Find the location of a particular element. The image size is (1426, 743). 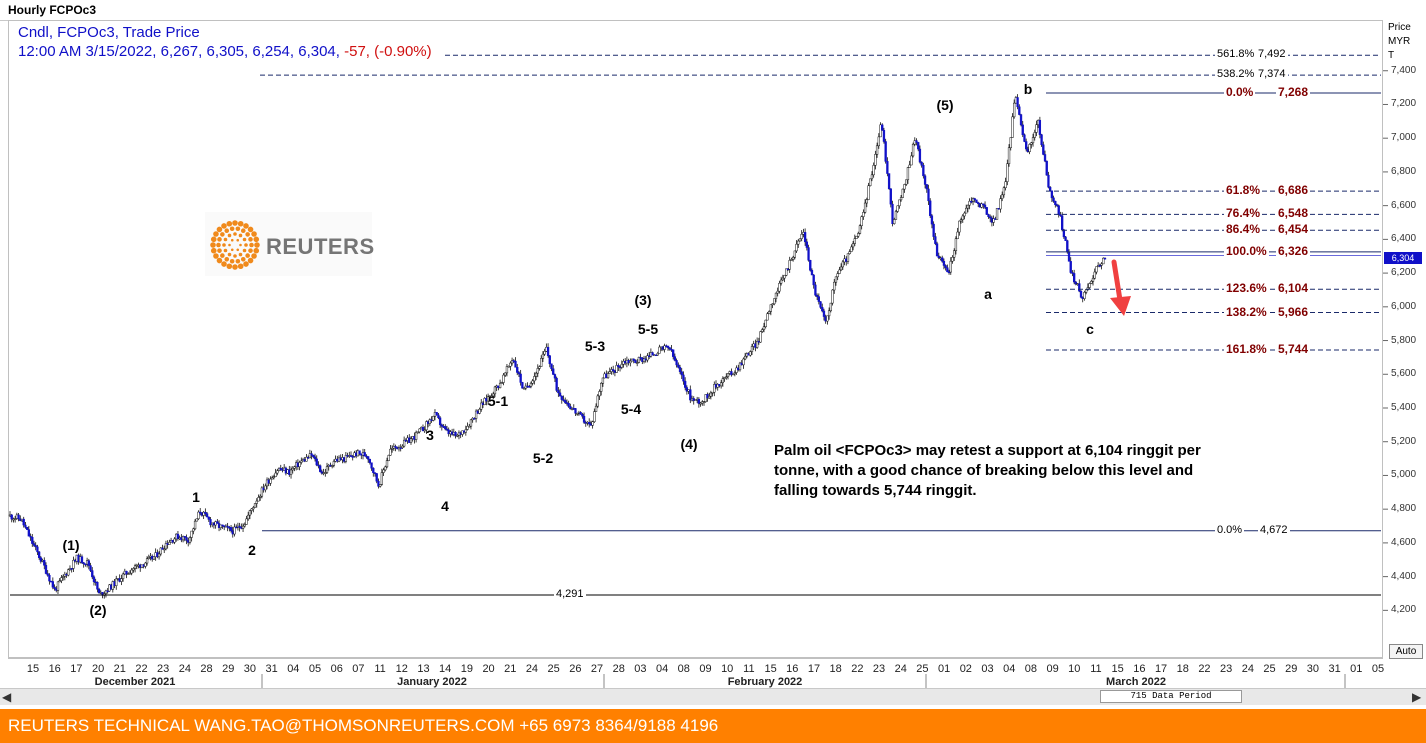

price-axis is located at coordinates (1404, 339).